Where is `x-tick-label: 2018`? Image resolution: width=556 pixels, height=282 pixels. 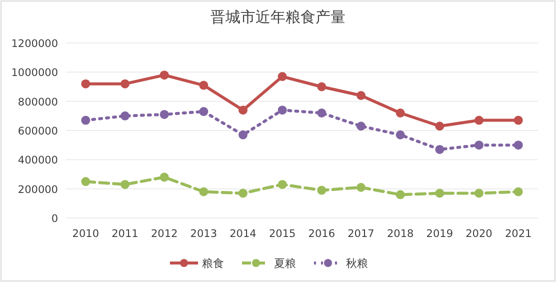 x-tick-label: 2018 is located at coordinates (400, 234).